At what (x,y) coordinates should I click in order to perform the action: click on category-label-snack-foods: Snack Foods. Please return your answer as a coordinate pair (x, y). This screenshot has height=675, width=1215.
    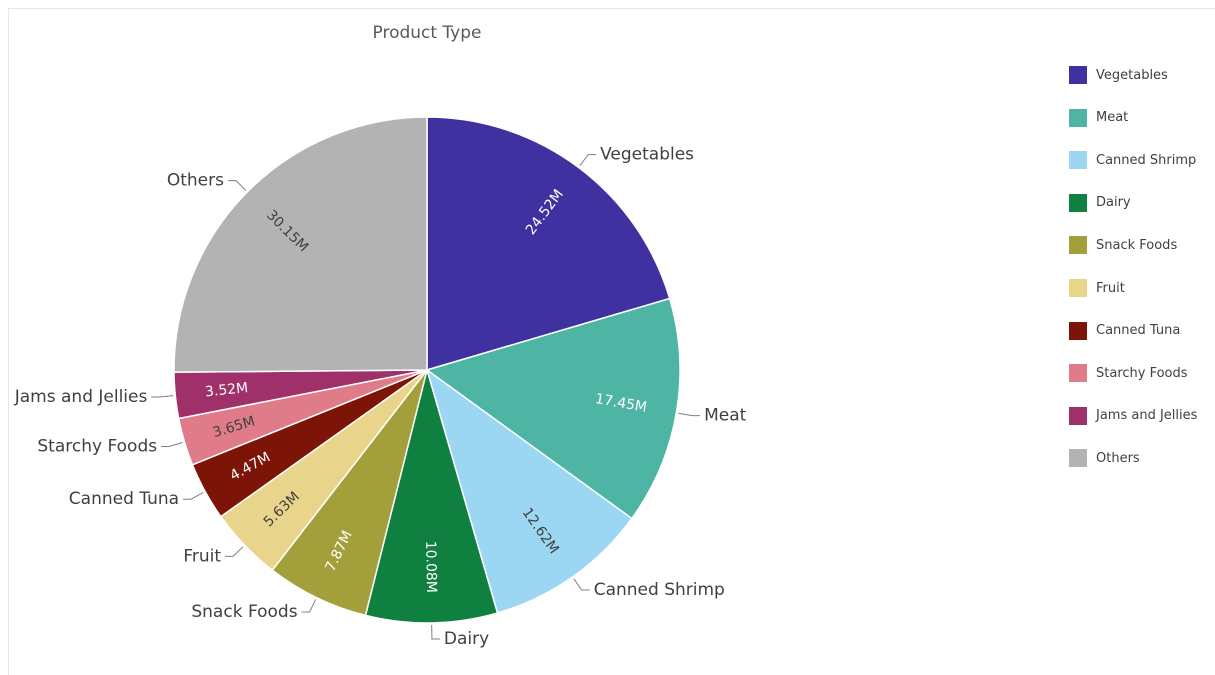
    Looking at the image, I should click on (244, 612).